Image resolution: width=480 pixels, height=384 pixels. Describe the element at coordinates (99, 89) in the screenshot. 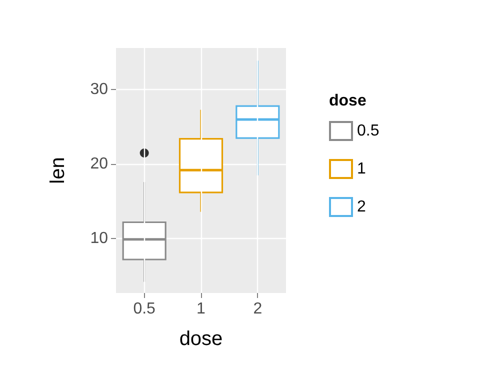

I see `y-tick-label: 30` at that location.